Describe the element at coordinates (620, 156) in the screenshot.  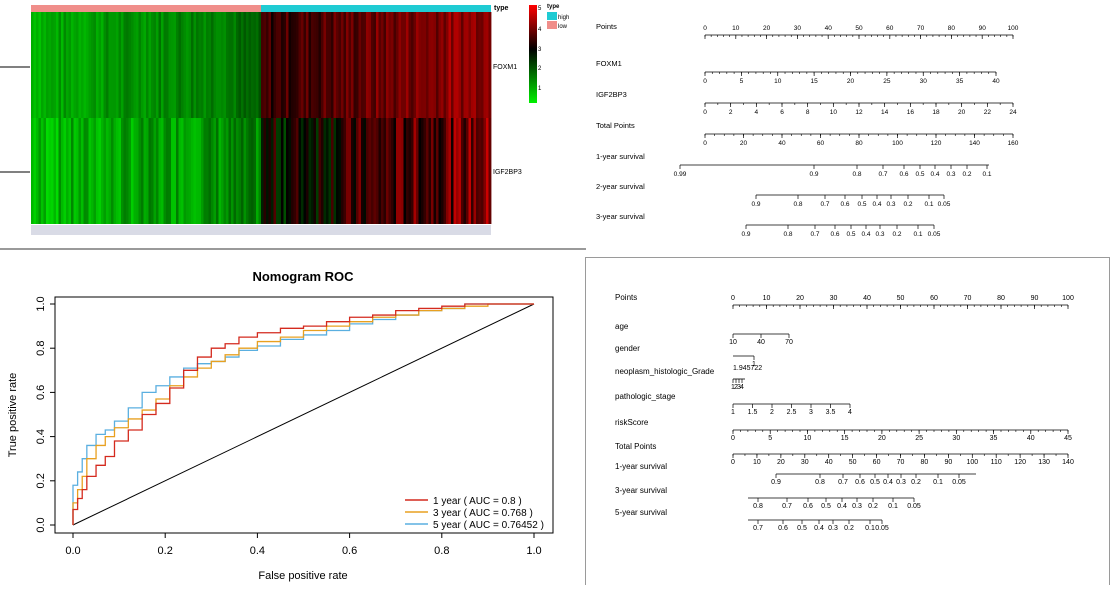
I see `nomogram-row-label: 1-year survival` at that location.